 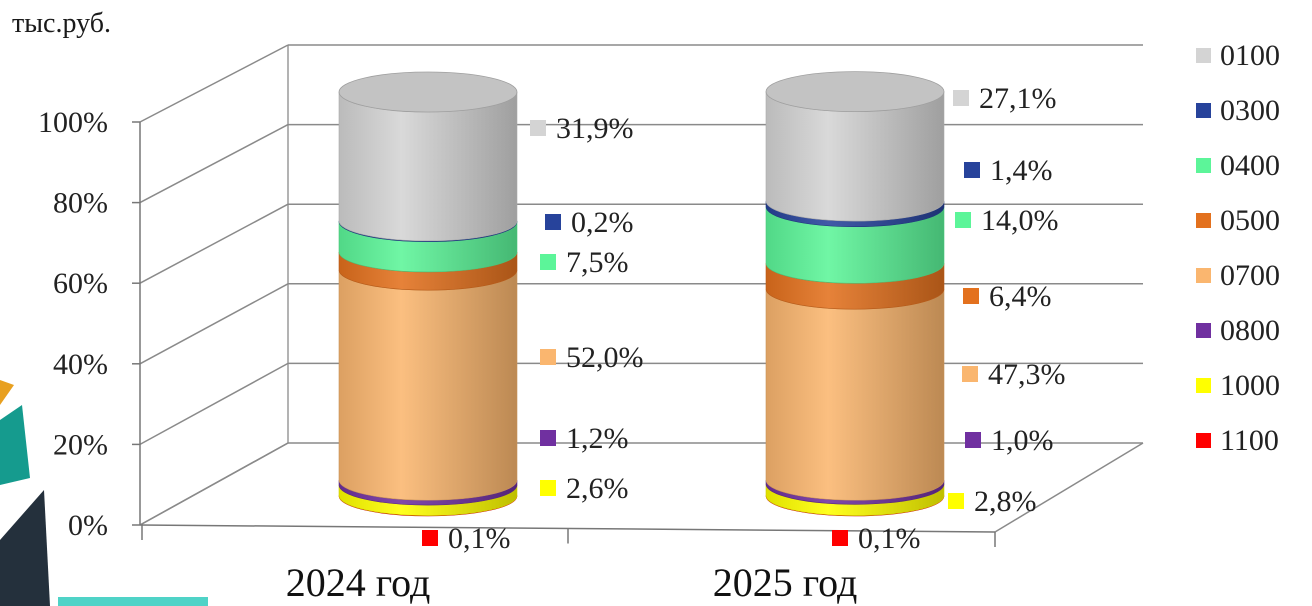 I want to click on data-label: 7,5%, so click(x=597, y=262).